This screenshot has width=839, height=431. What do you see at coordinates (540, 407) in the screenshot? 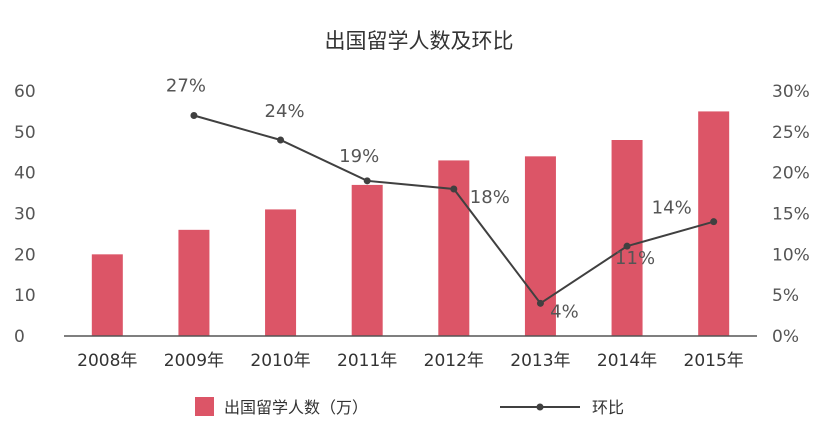
I see `legend-line-marker` at bounding box center [540, 407].